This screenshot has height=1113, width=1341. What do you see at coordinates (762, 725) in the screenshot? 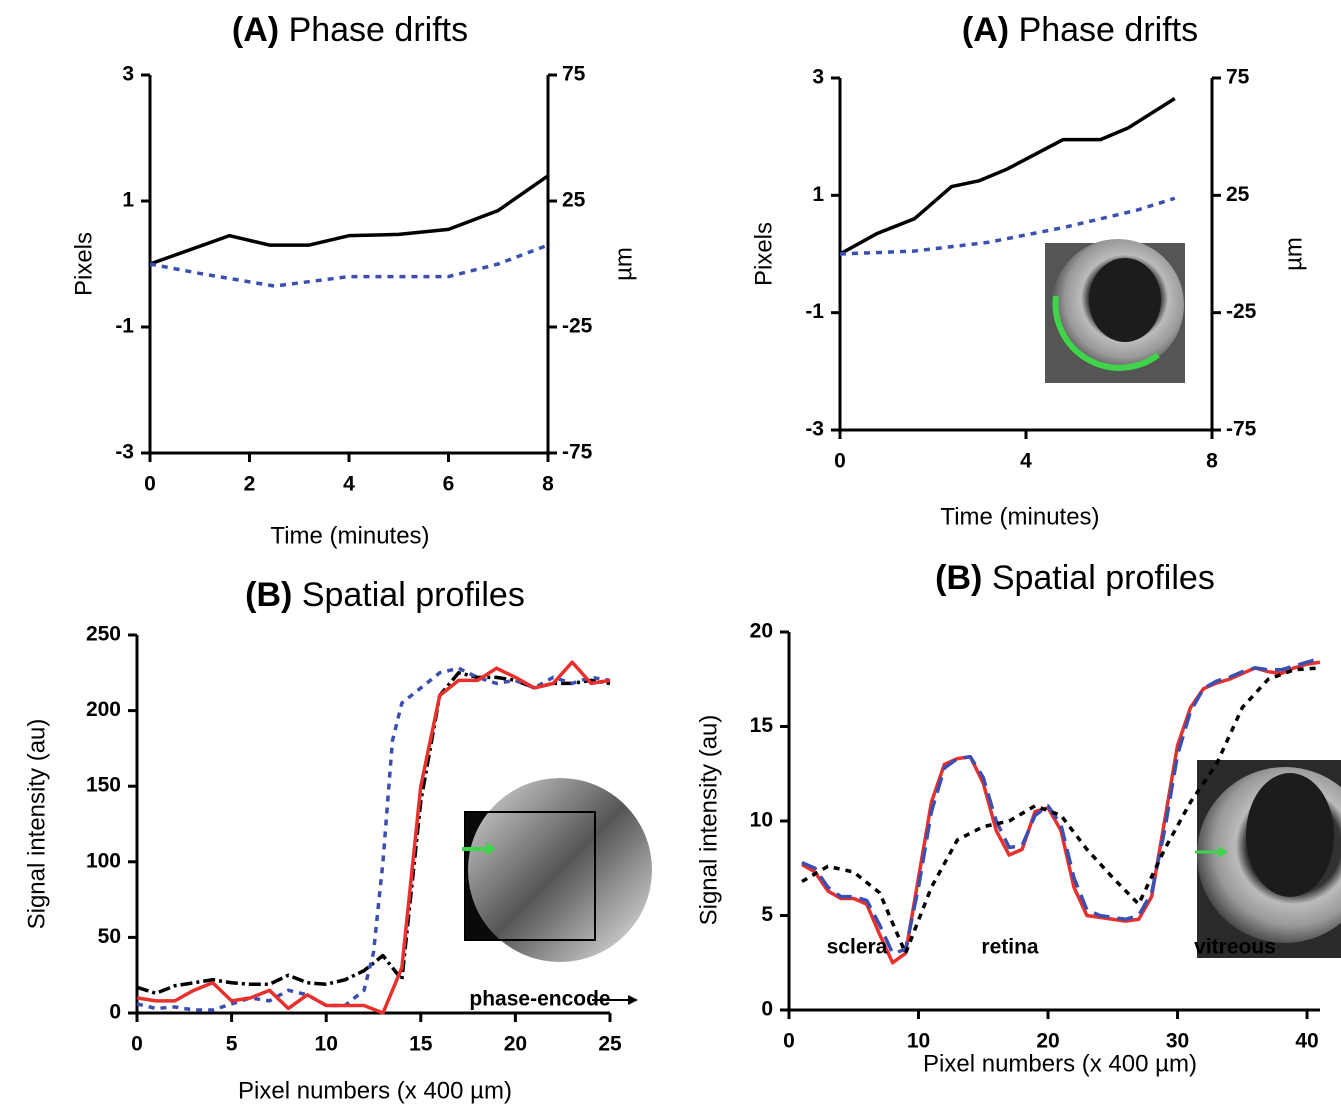
I see `y-tick-label: 15` at bounding box center [762, 725].